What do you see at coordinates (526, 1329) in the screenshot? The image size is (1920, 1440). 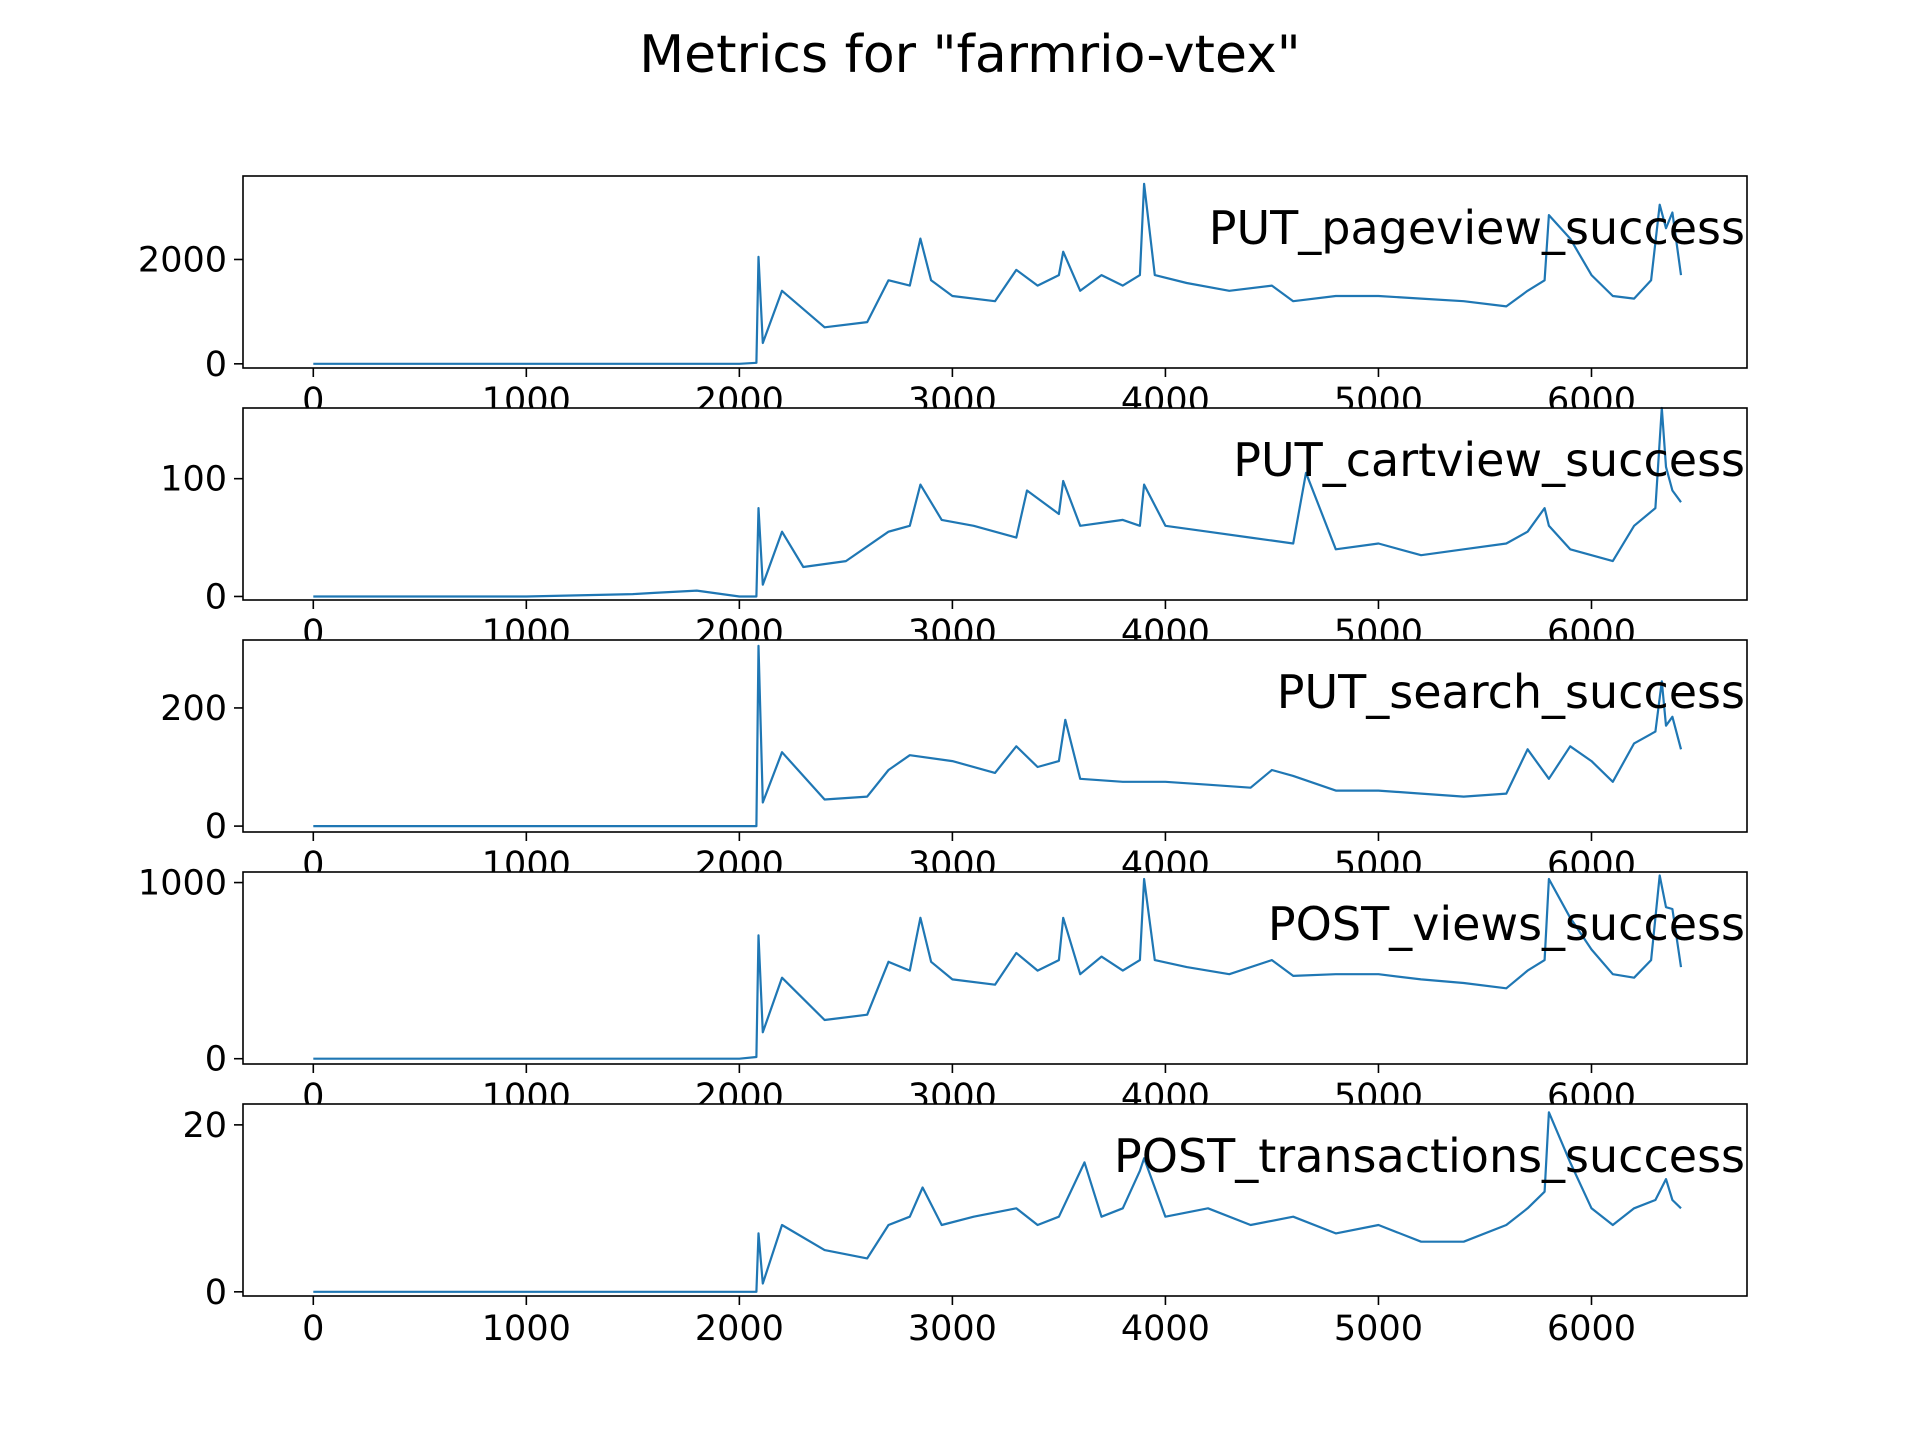 I see `x-tick-label: 1000` at bounding box center [526, 1329].